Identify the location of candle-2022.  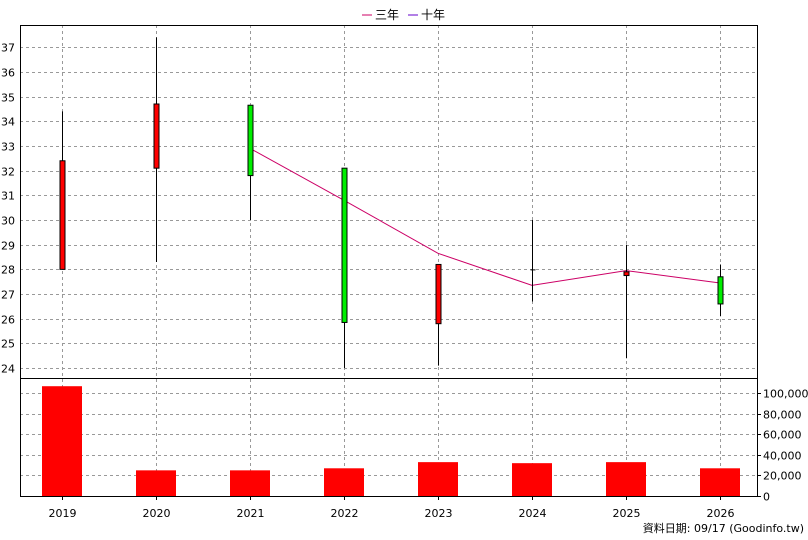
(344, 268).